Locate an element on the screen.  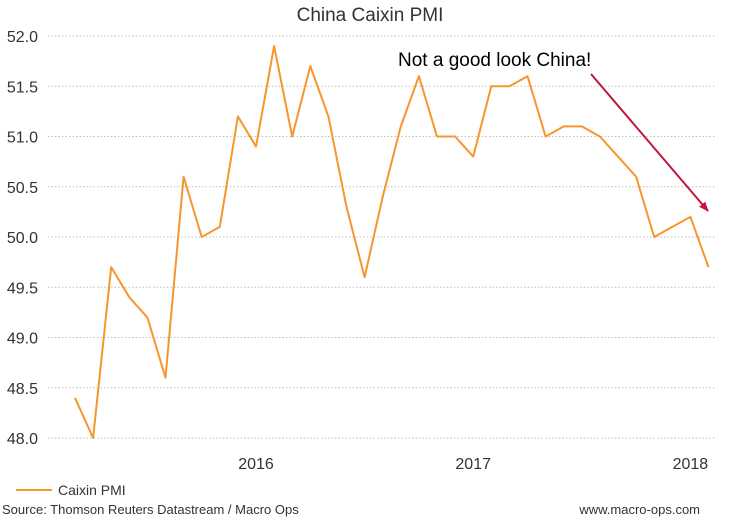
y-axis-ticks: 48.0 48.5 49.0 49.5 50.0 50.5 51.0 51.5 52.0 is located at coordinates (22, 238).